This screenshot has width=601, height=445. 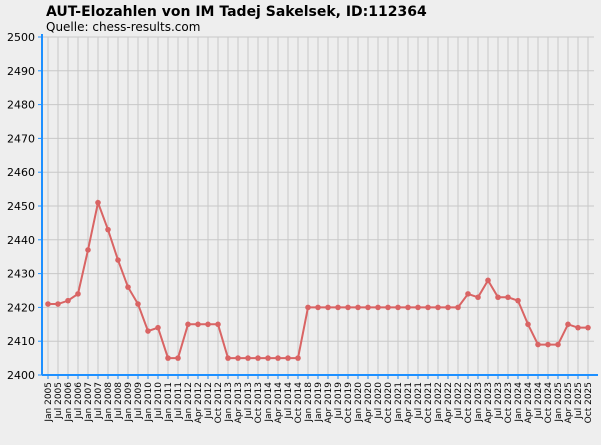 I want to click on x-tick-label: Jul 2008, so click(x=119, y=401).